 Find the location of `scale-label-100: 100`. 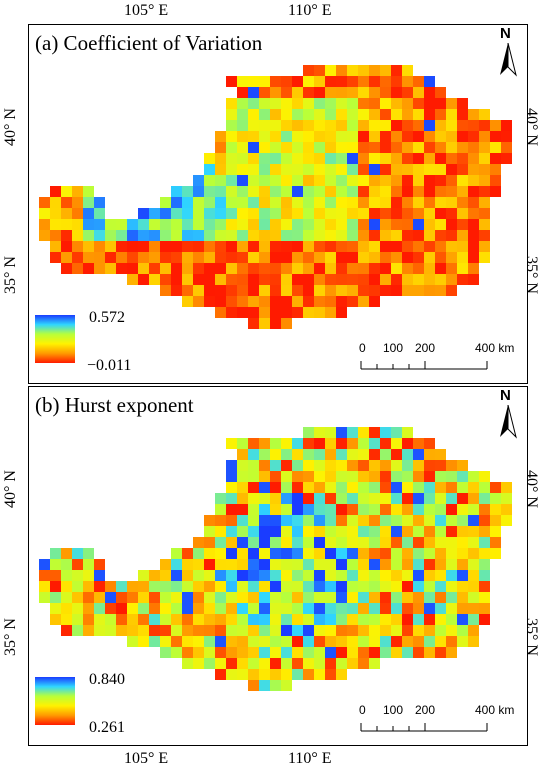

scale-label-100: 100 is located at coordinates (393, 710).